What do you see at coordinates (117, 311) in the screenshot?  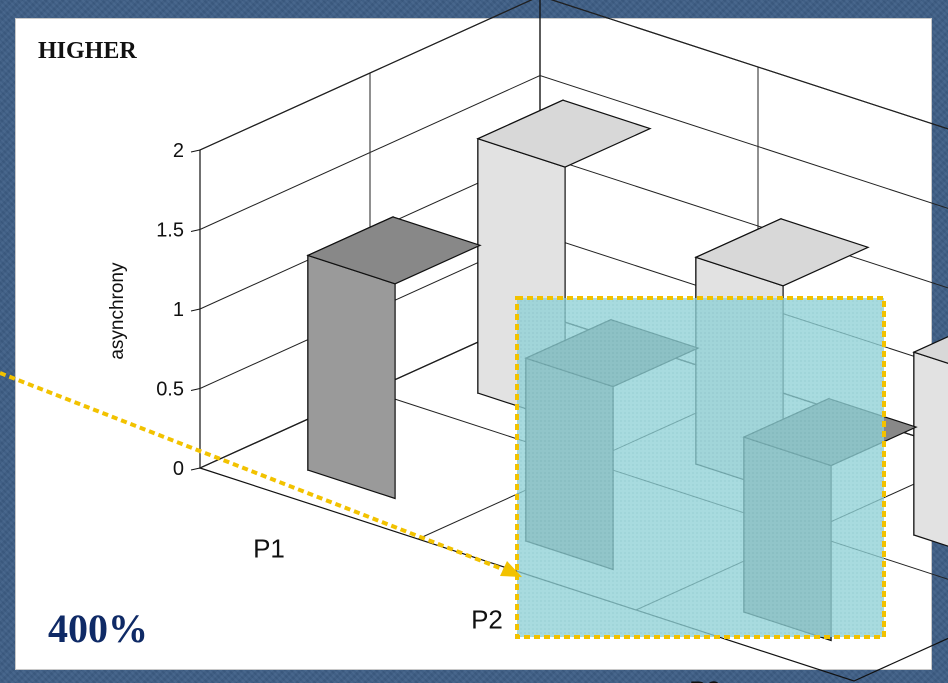 I see `y-axis-label: asynchrony` at bounding box center [117, 311].